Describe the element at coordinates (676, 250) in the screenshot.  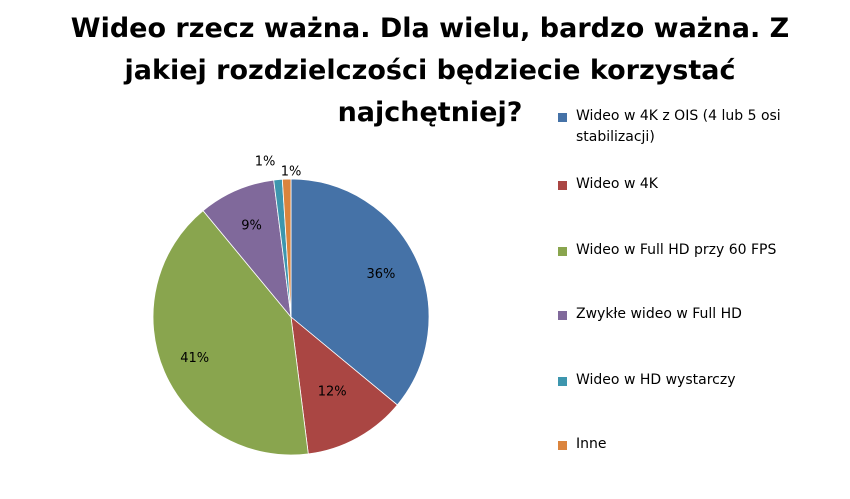
I see `legend-label: Wideo w Full HD przy 60 FPS` at that location.